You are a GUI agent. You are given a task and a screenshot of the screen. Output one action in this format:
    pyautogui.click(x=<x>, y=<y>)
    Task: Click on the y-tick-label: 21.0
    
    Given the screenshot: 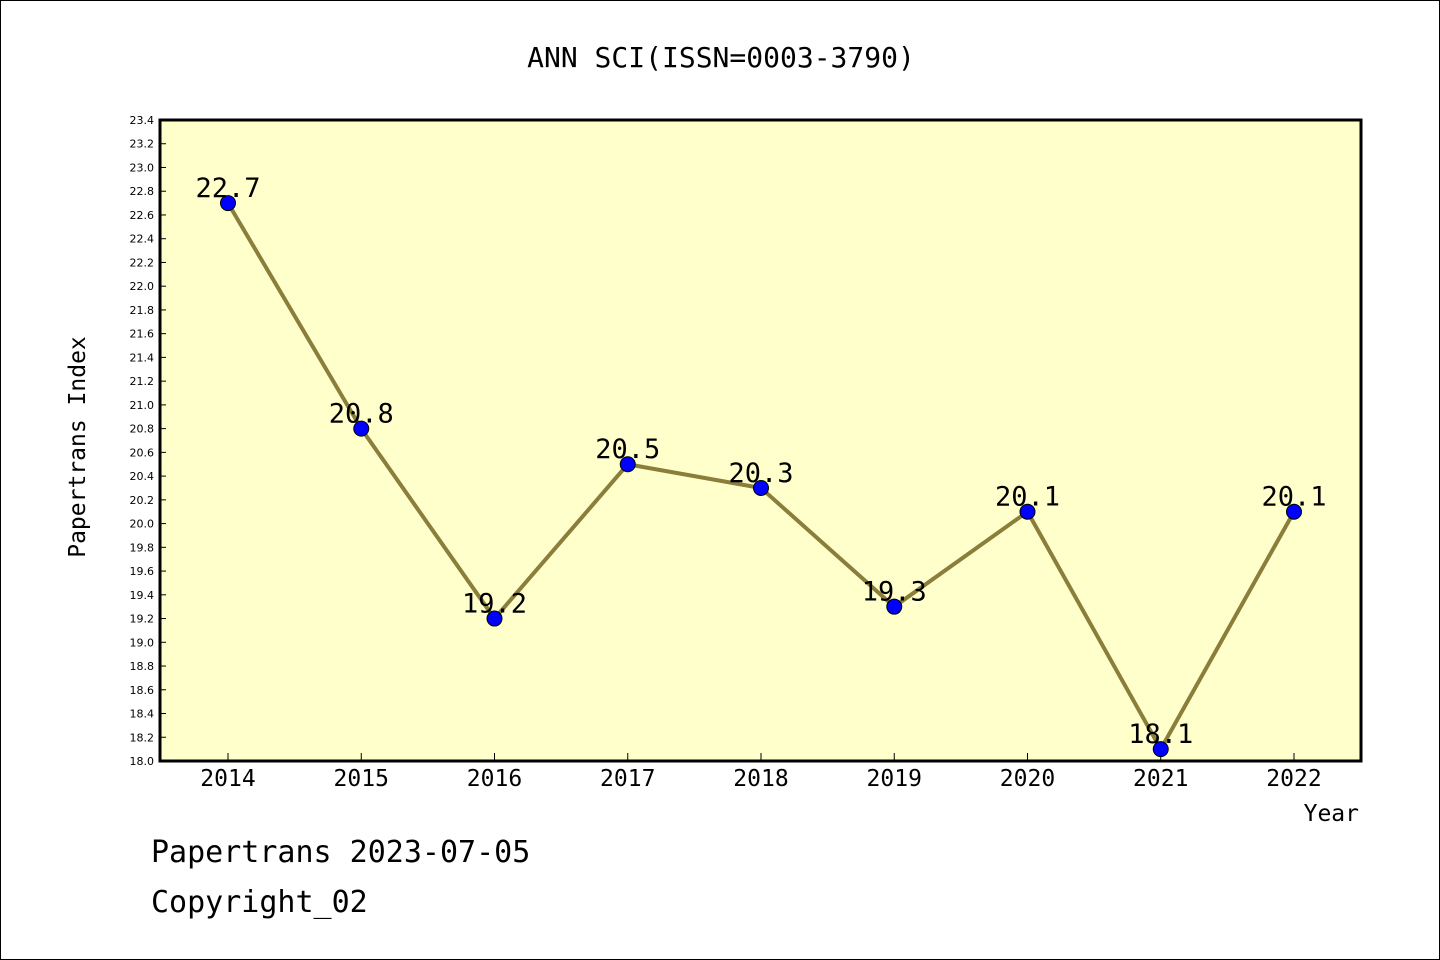 What is the action you would take?
    pyautogui.click(x=142, y=405)
    